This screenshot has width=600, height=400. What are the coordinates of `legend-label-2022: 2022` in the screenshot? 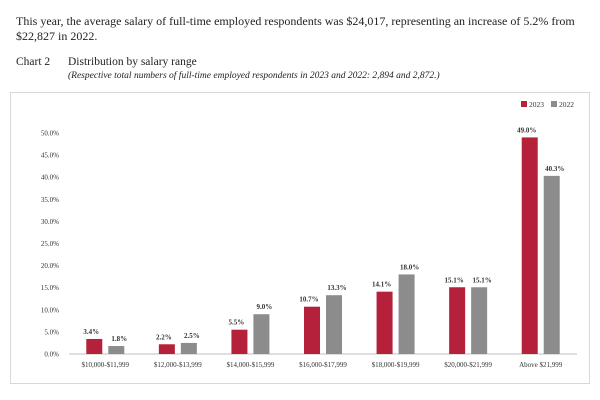 It's located at (566, 104).